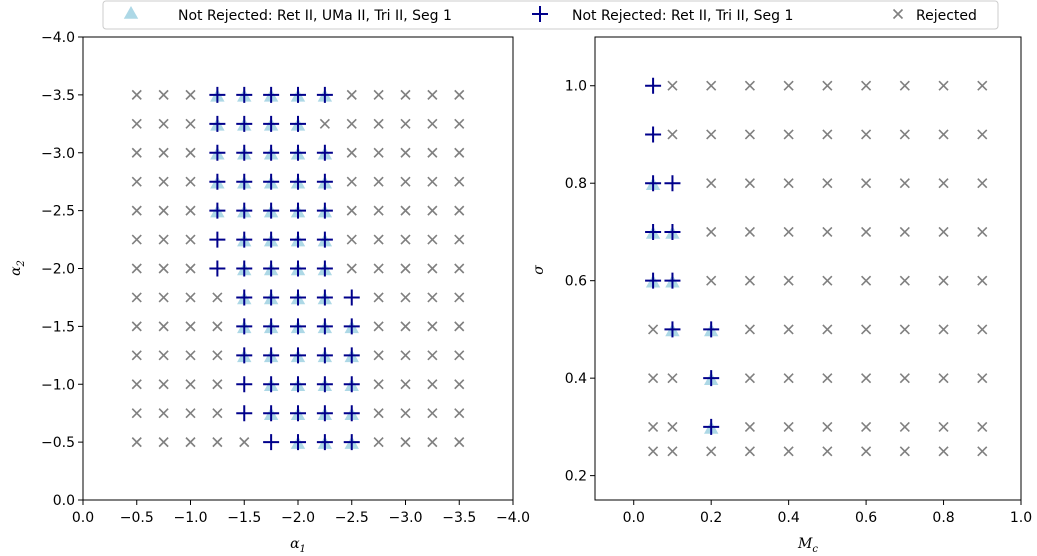  What do you see at coordinates (513, 14) in the screenshot?
I see `legend-markers` at bounding box center [513, 14].